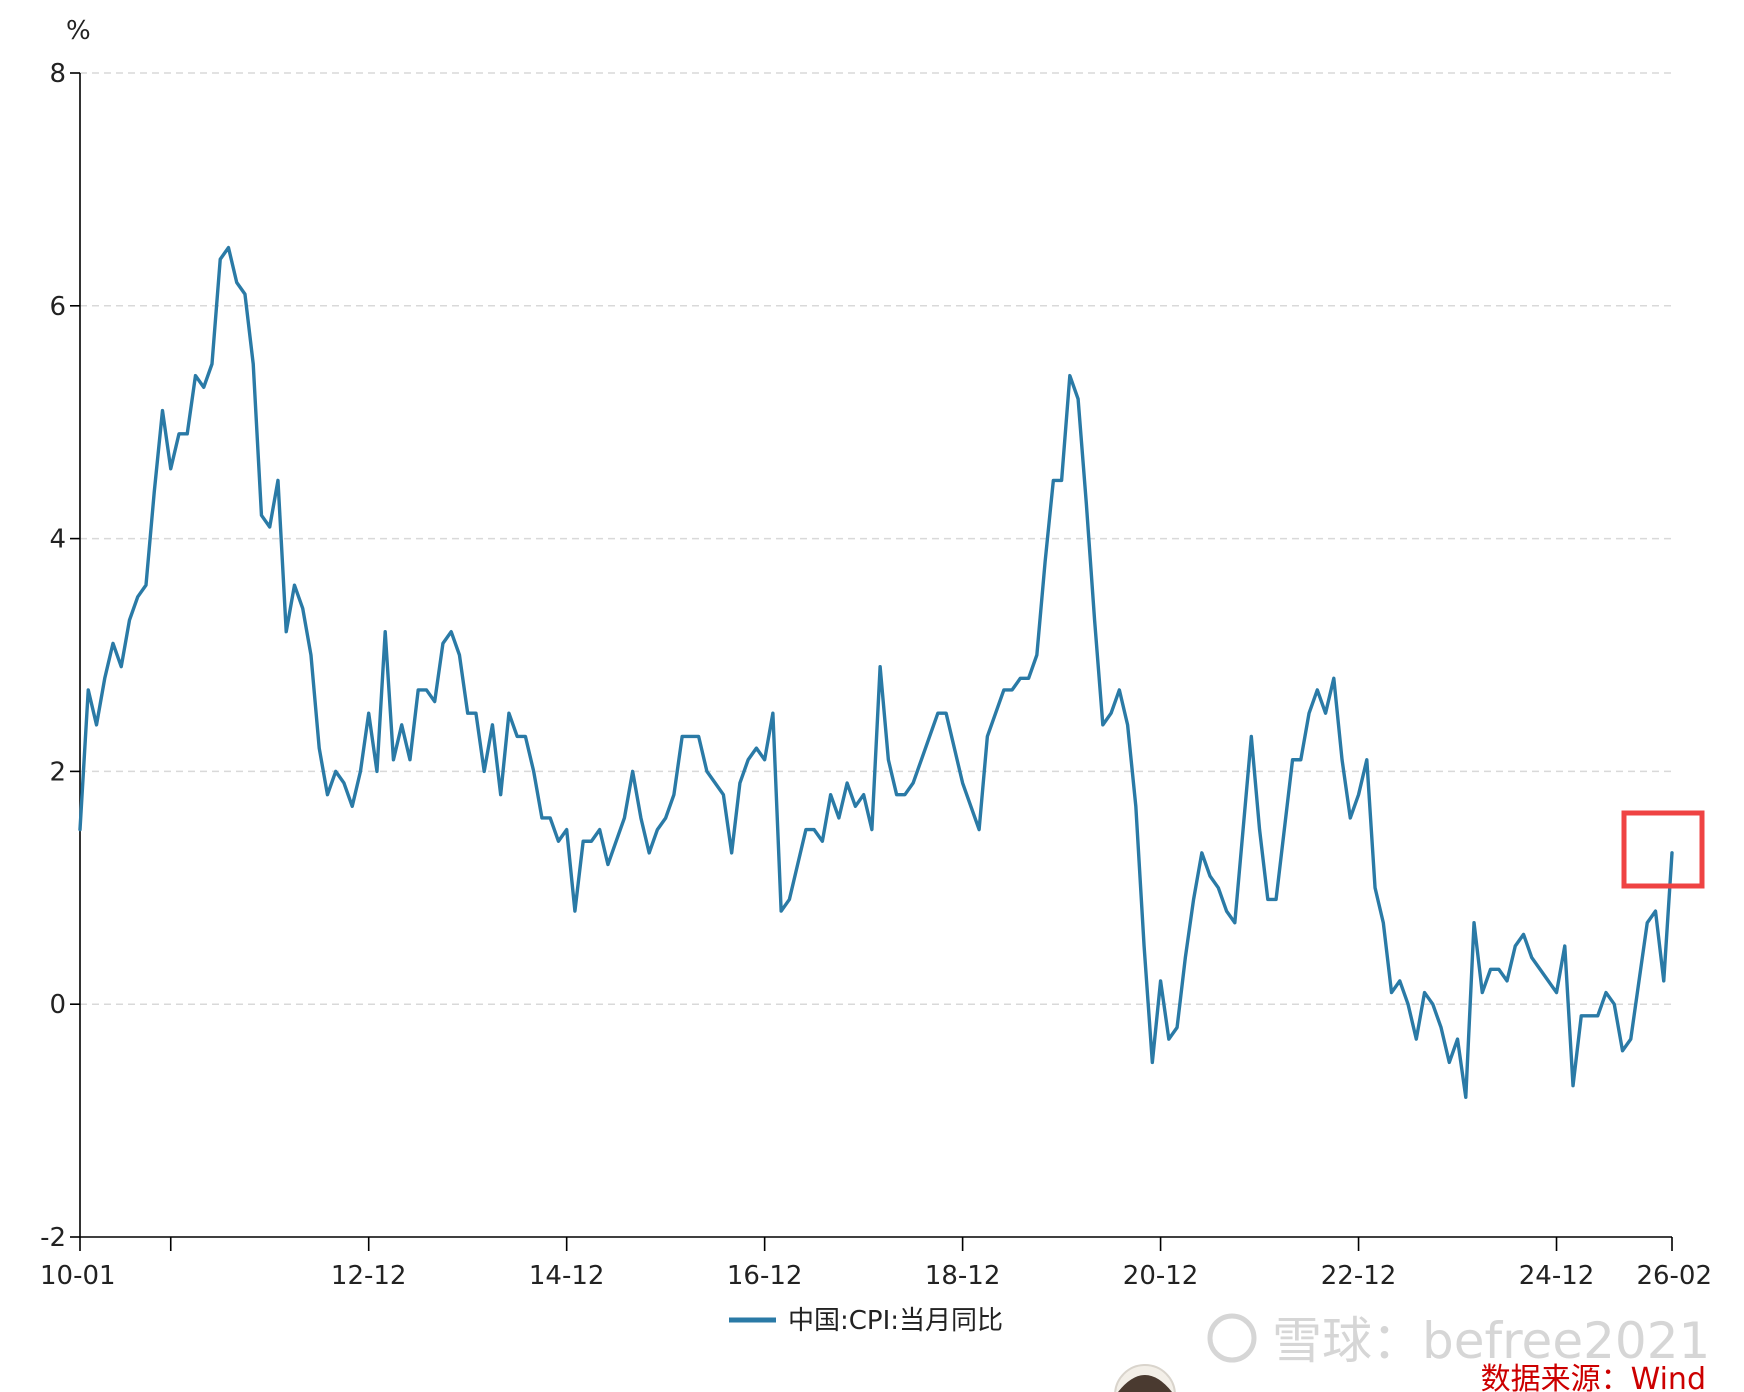 The height and width of the screenshot is (1392, 1744). Describe the element at coordinates (78, 1276) in the screenshot. I see `x-tick-label: 10-01` at that location.